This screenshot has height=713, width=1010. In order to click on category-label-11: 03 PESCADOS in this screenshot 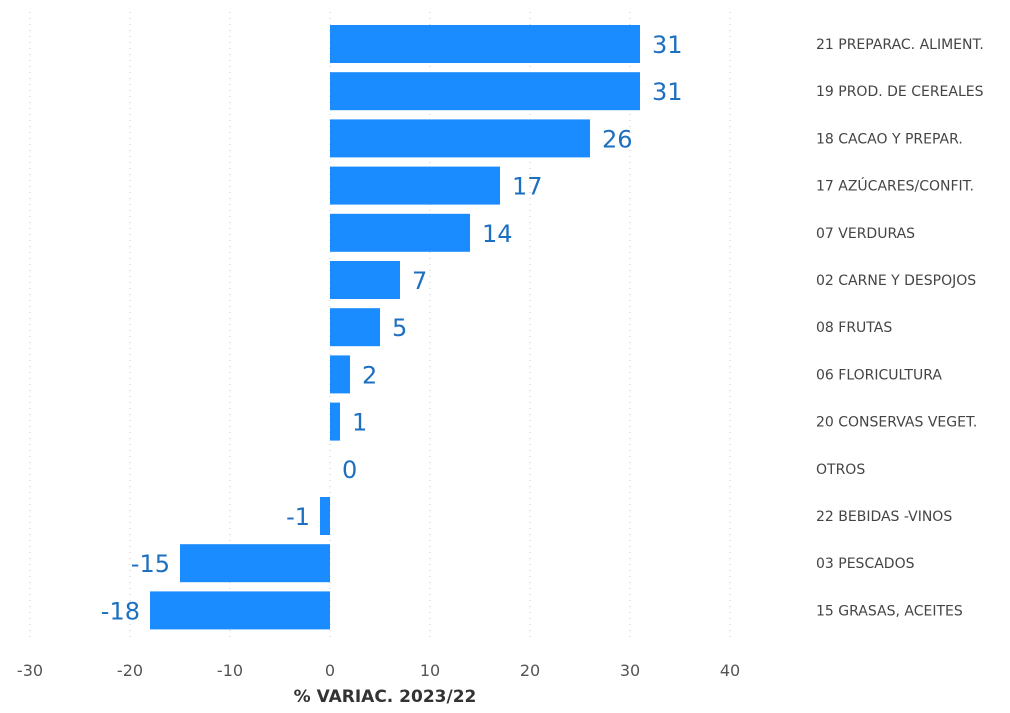, I will do `click(865, 564)`.